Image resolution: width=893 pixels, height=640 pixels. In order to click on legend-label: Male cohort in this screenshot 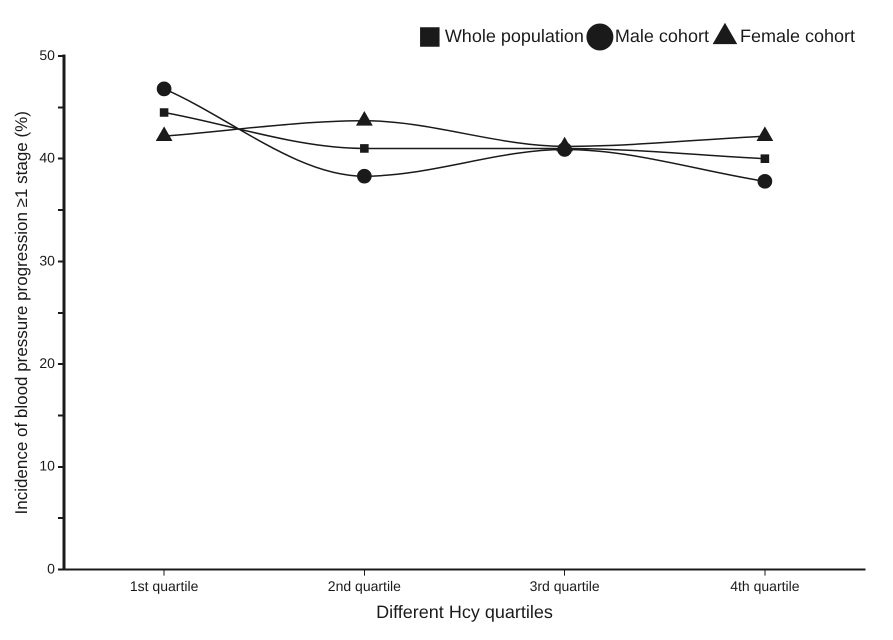, I will do `click(661, 36)`.